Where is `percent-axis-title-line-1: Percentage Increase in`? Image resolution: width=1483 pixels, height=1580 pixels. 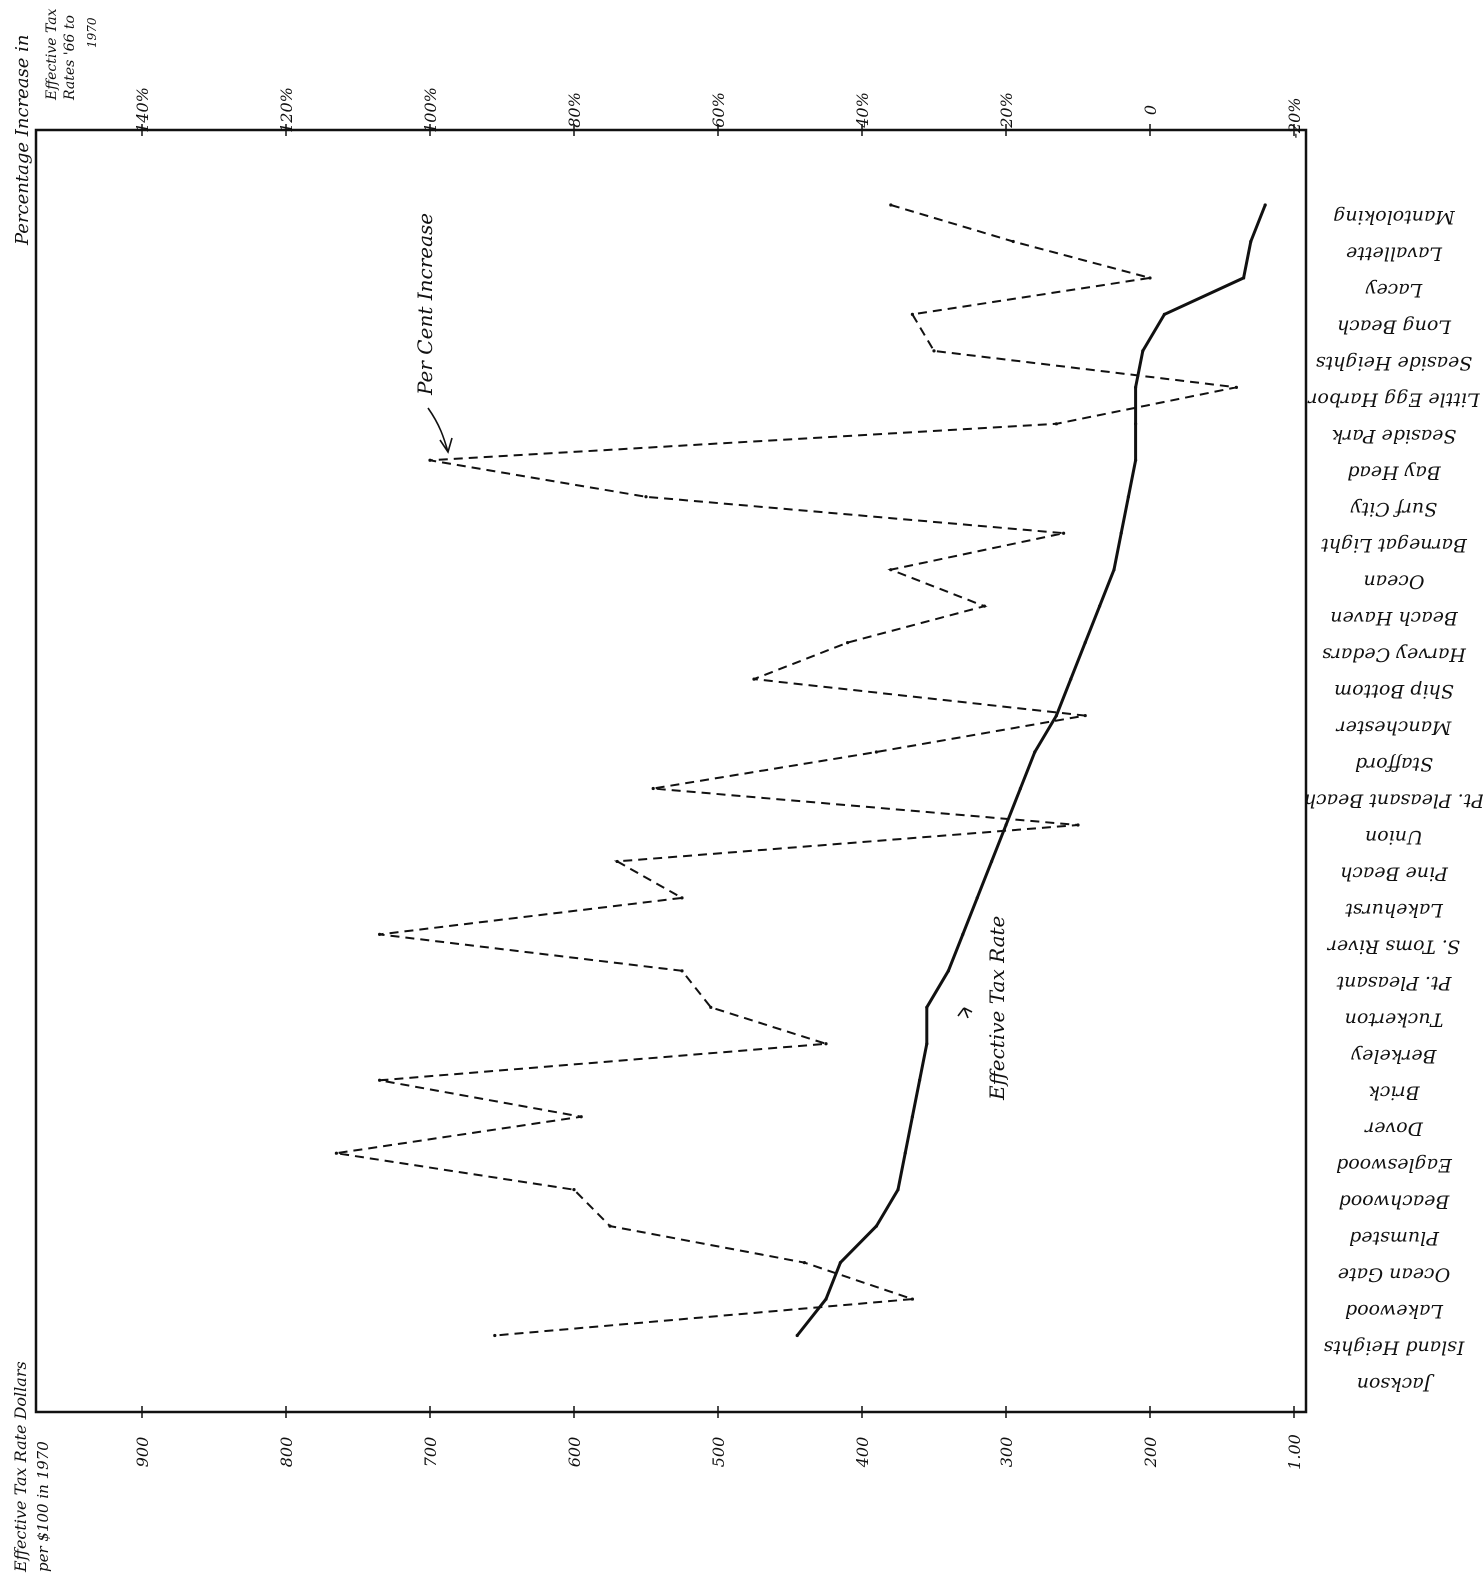 percent-axis-title-line-1: Percentage Increase in is located at coordinates (22, 140).